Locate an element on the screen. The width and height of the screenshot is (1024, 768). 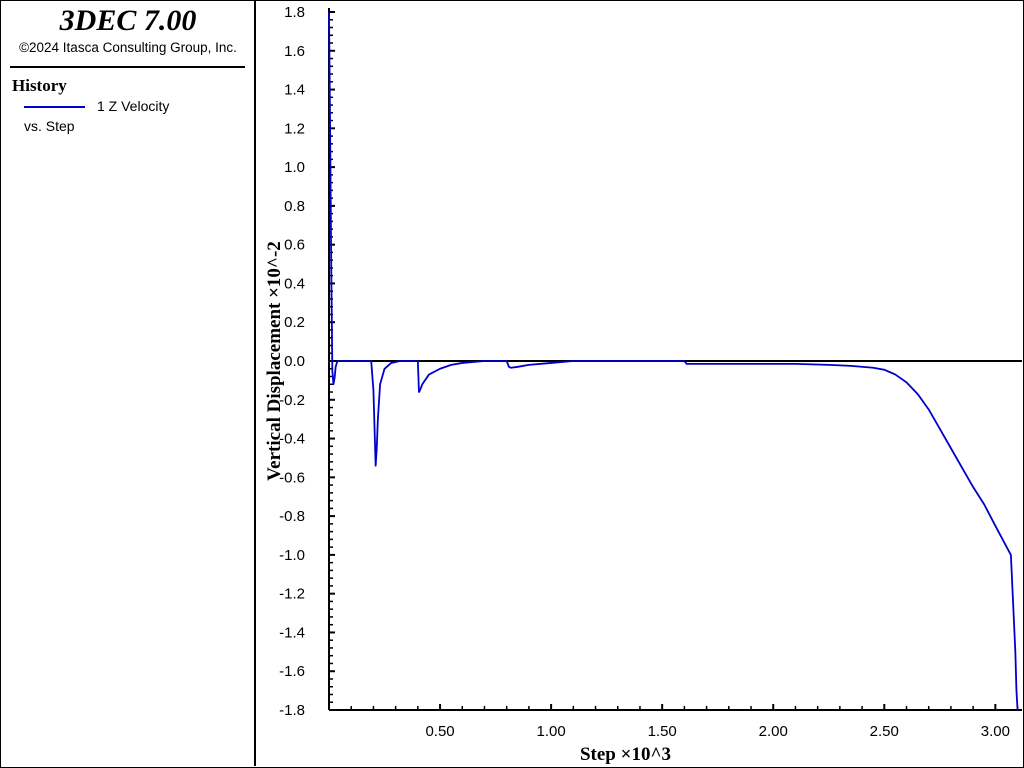
series-label: 1 Z Velocity is located at coordinates (133, 106).